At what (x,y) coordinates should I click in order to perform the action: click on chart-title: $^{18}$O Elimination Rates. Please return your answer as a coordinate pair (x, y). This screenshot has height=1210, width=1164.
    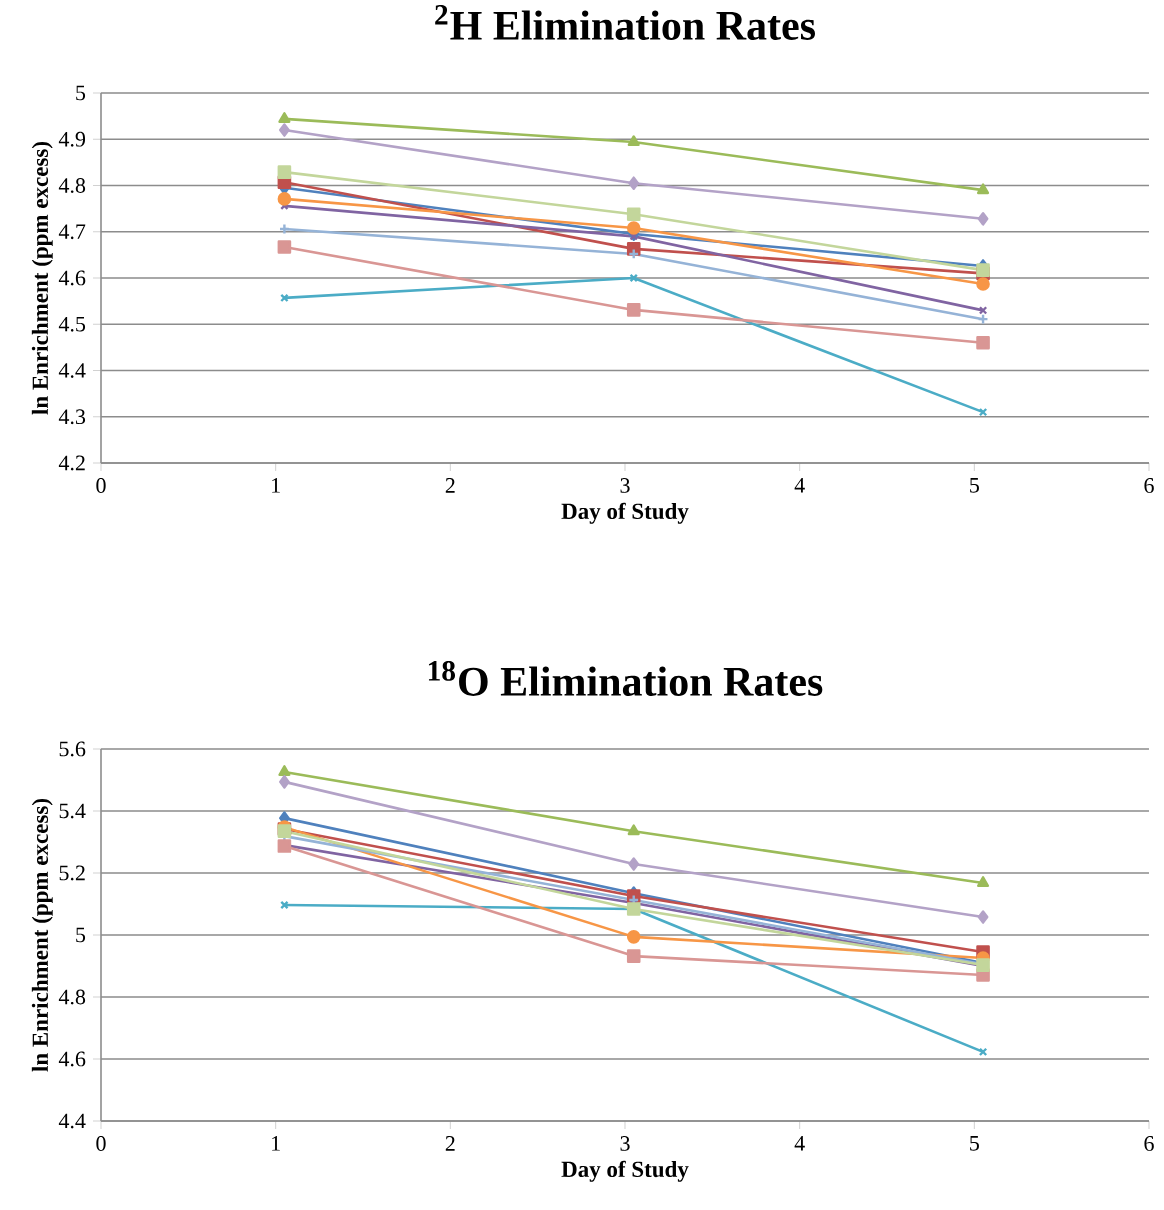
    Looking at the image, I should click on (625, 678).